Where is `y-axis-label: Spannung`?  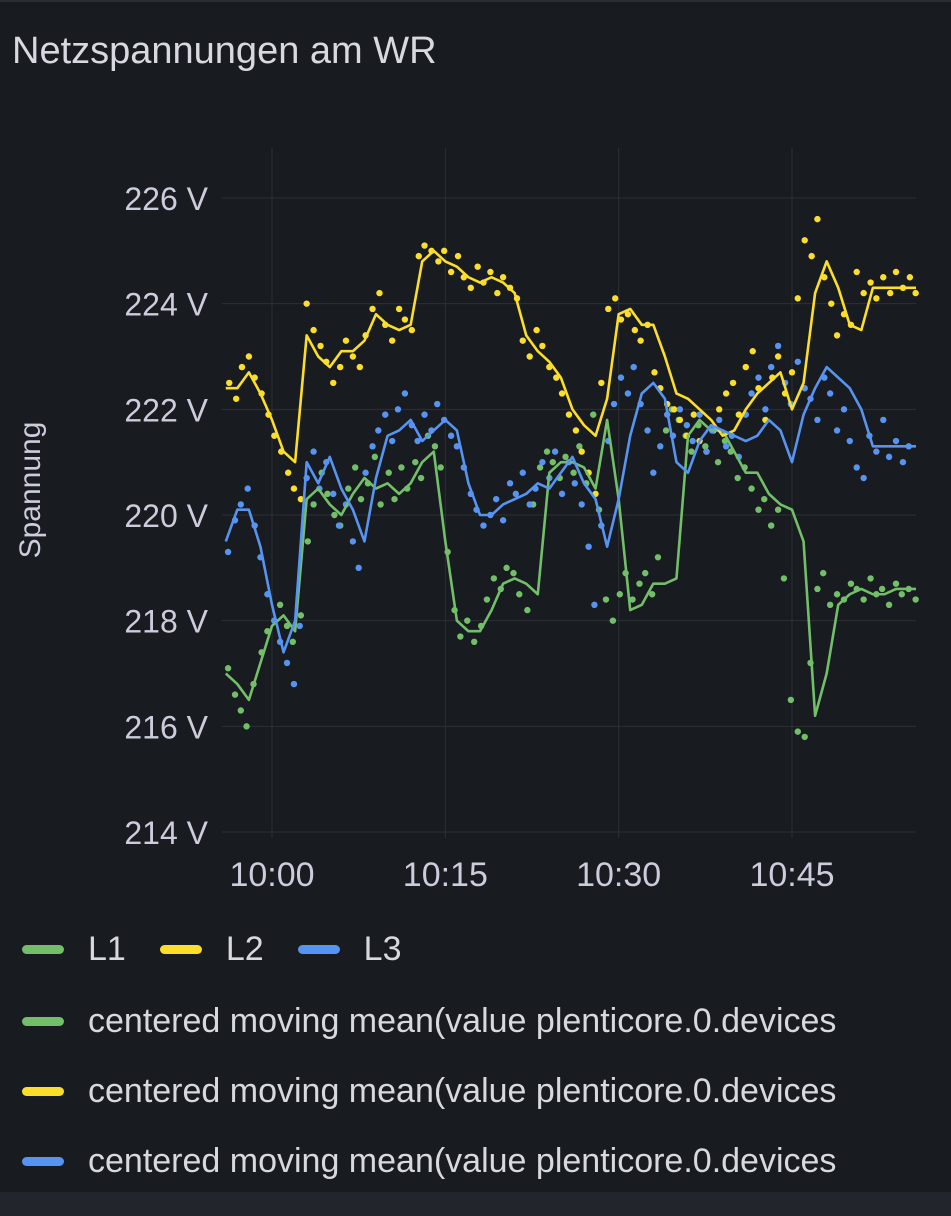 y-axis-label: Spannung is located at coordinates (30, 490).